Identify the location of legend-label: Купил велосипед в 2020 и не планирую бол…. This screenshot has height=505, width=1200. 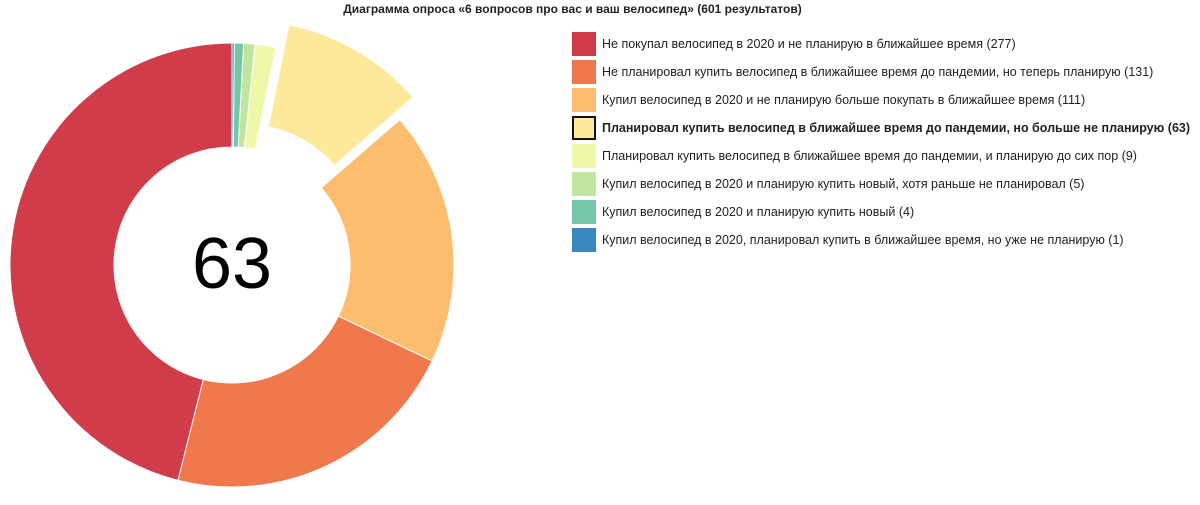
(844, 100).